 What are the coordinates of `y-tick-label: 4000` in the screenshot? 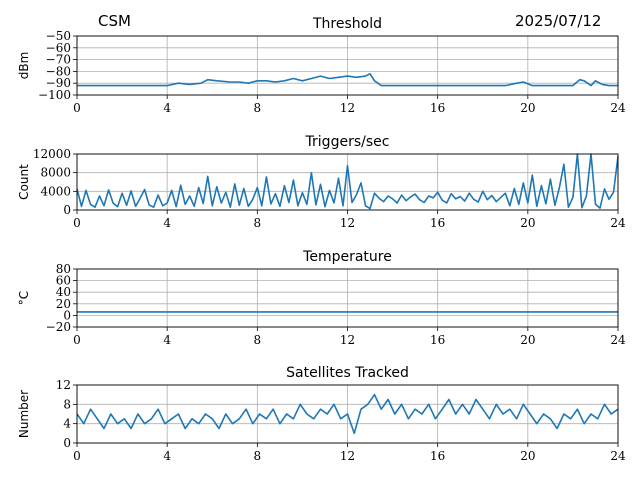 It's located at (55, 191).